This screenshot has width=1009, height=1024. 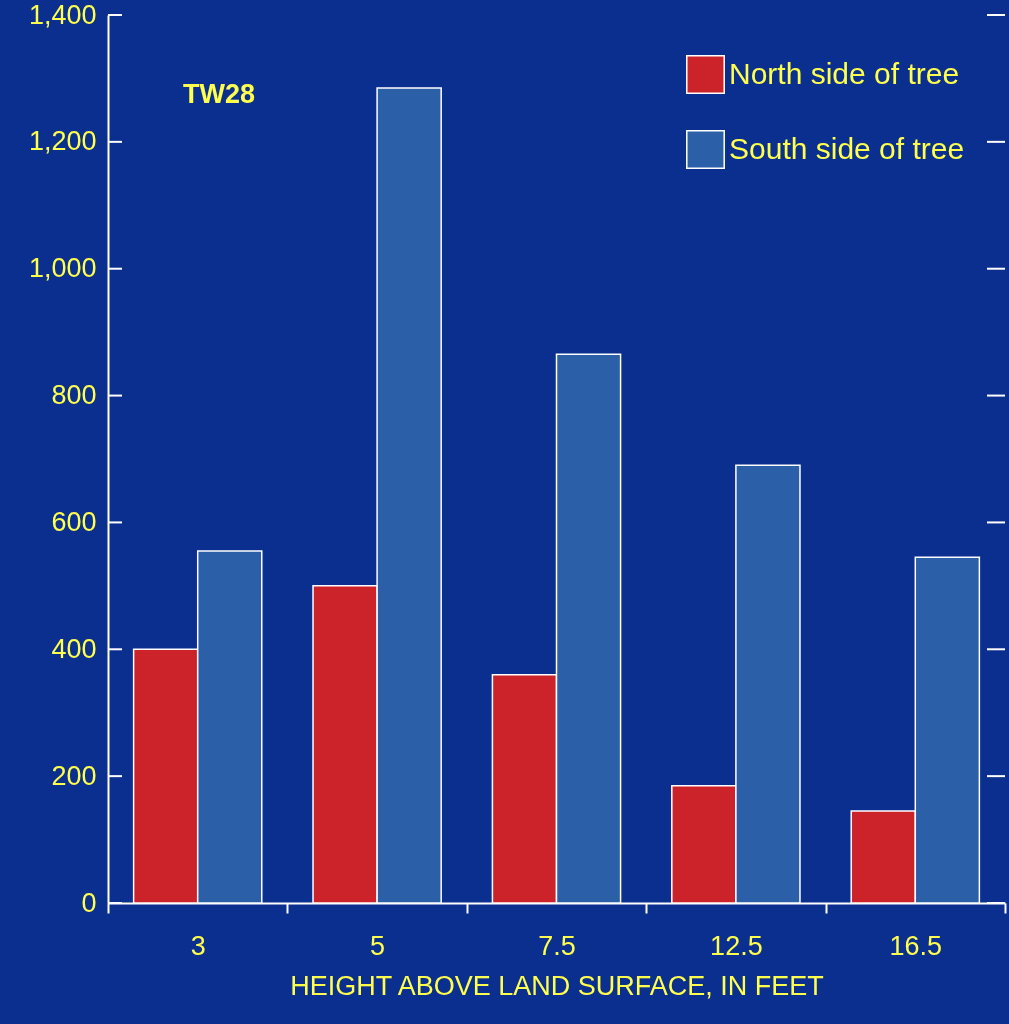 What do you see at coordinates (736, 945) in the screenshot?
I see `x-tick-label: 12.5` at bounding box center [736, 945].